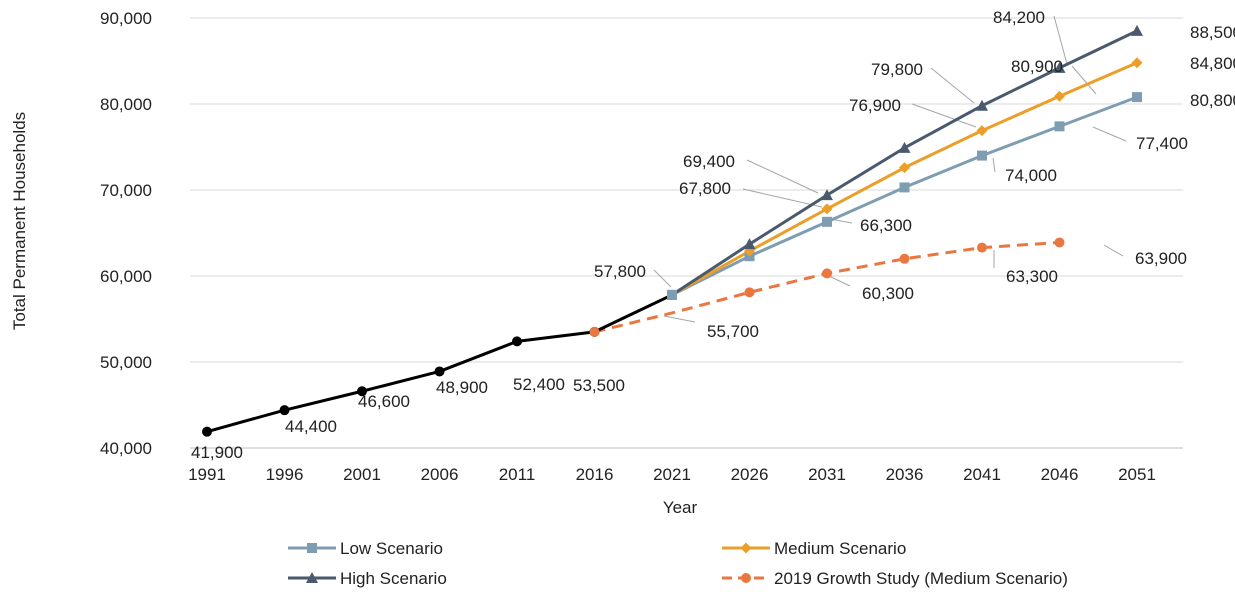 The height and width of the screenshot is (592, 1235). Describe the element at coordinates (750, 474) in the screenshot. I see `x-tick-label: 2026` at that location.